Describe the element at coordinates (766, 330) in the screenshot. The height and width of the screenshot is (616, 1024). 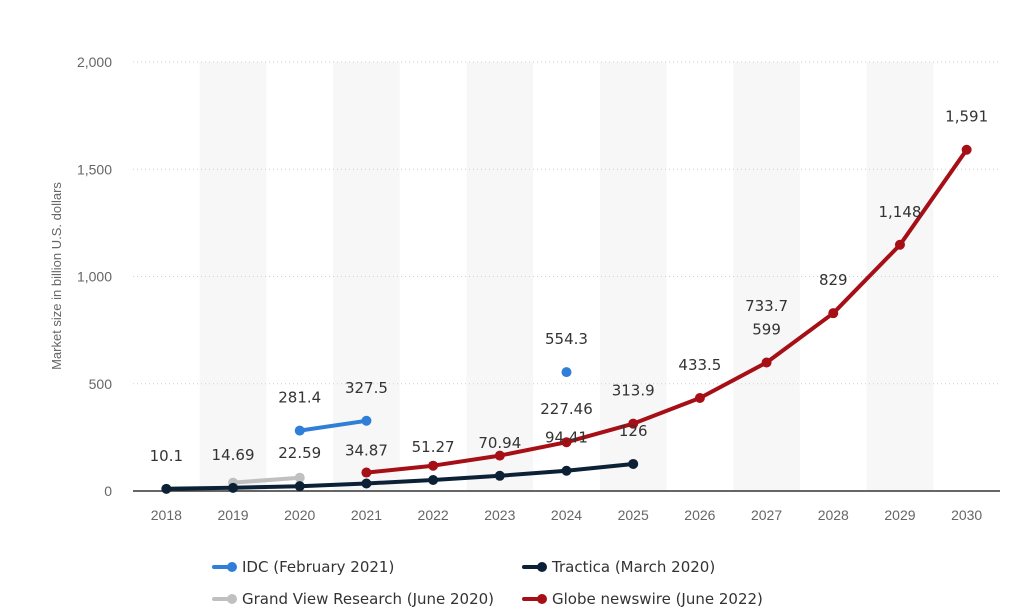
I see `data-label: 599` at that location.